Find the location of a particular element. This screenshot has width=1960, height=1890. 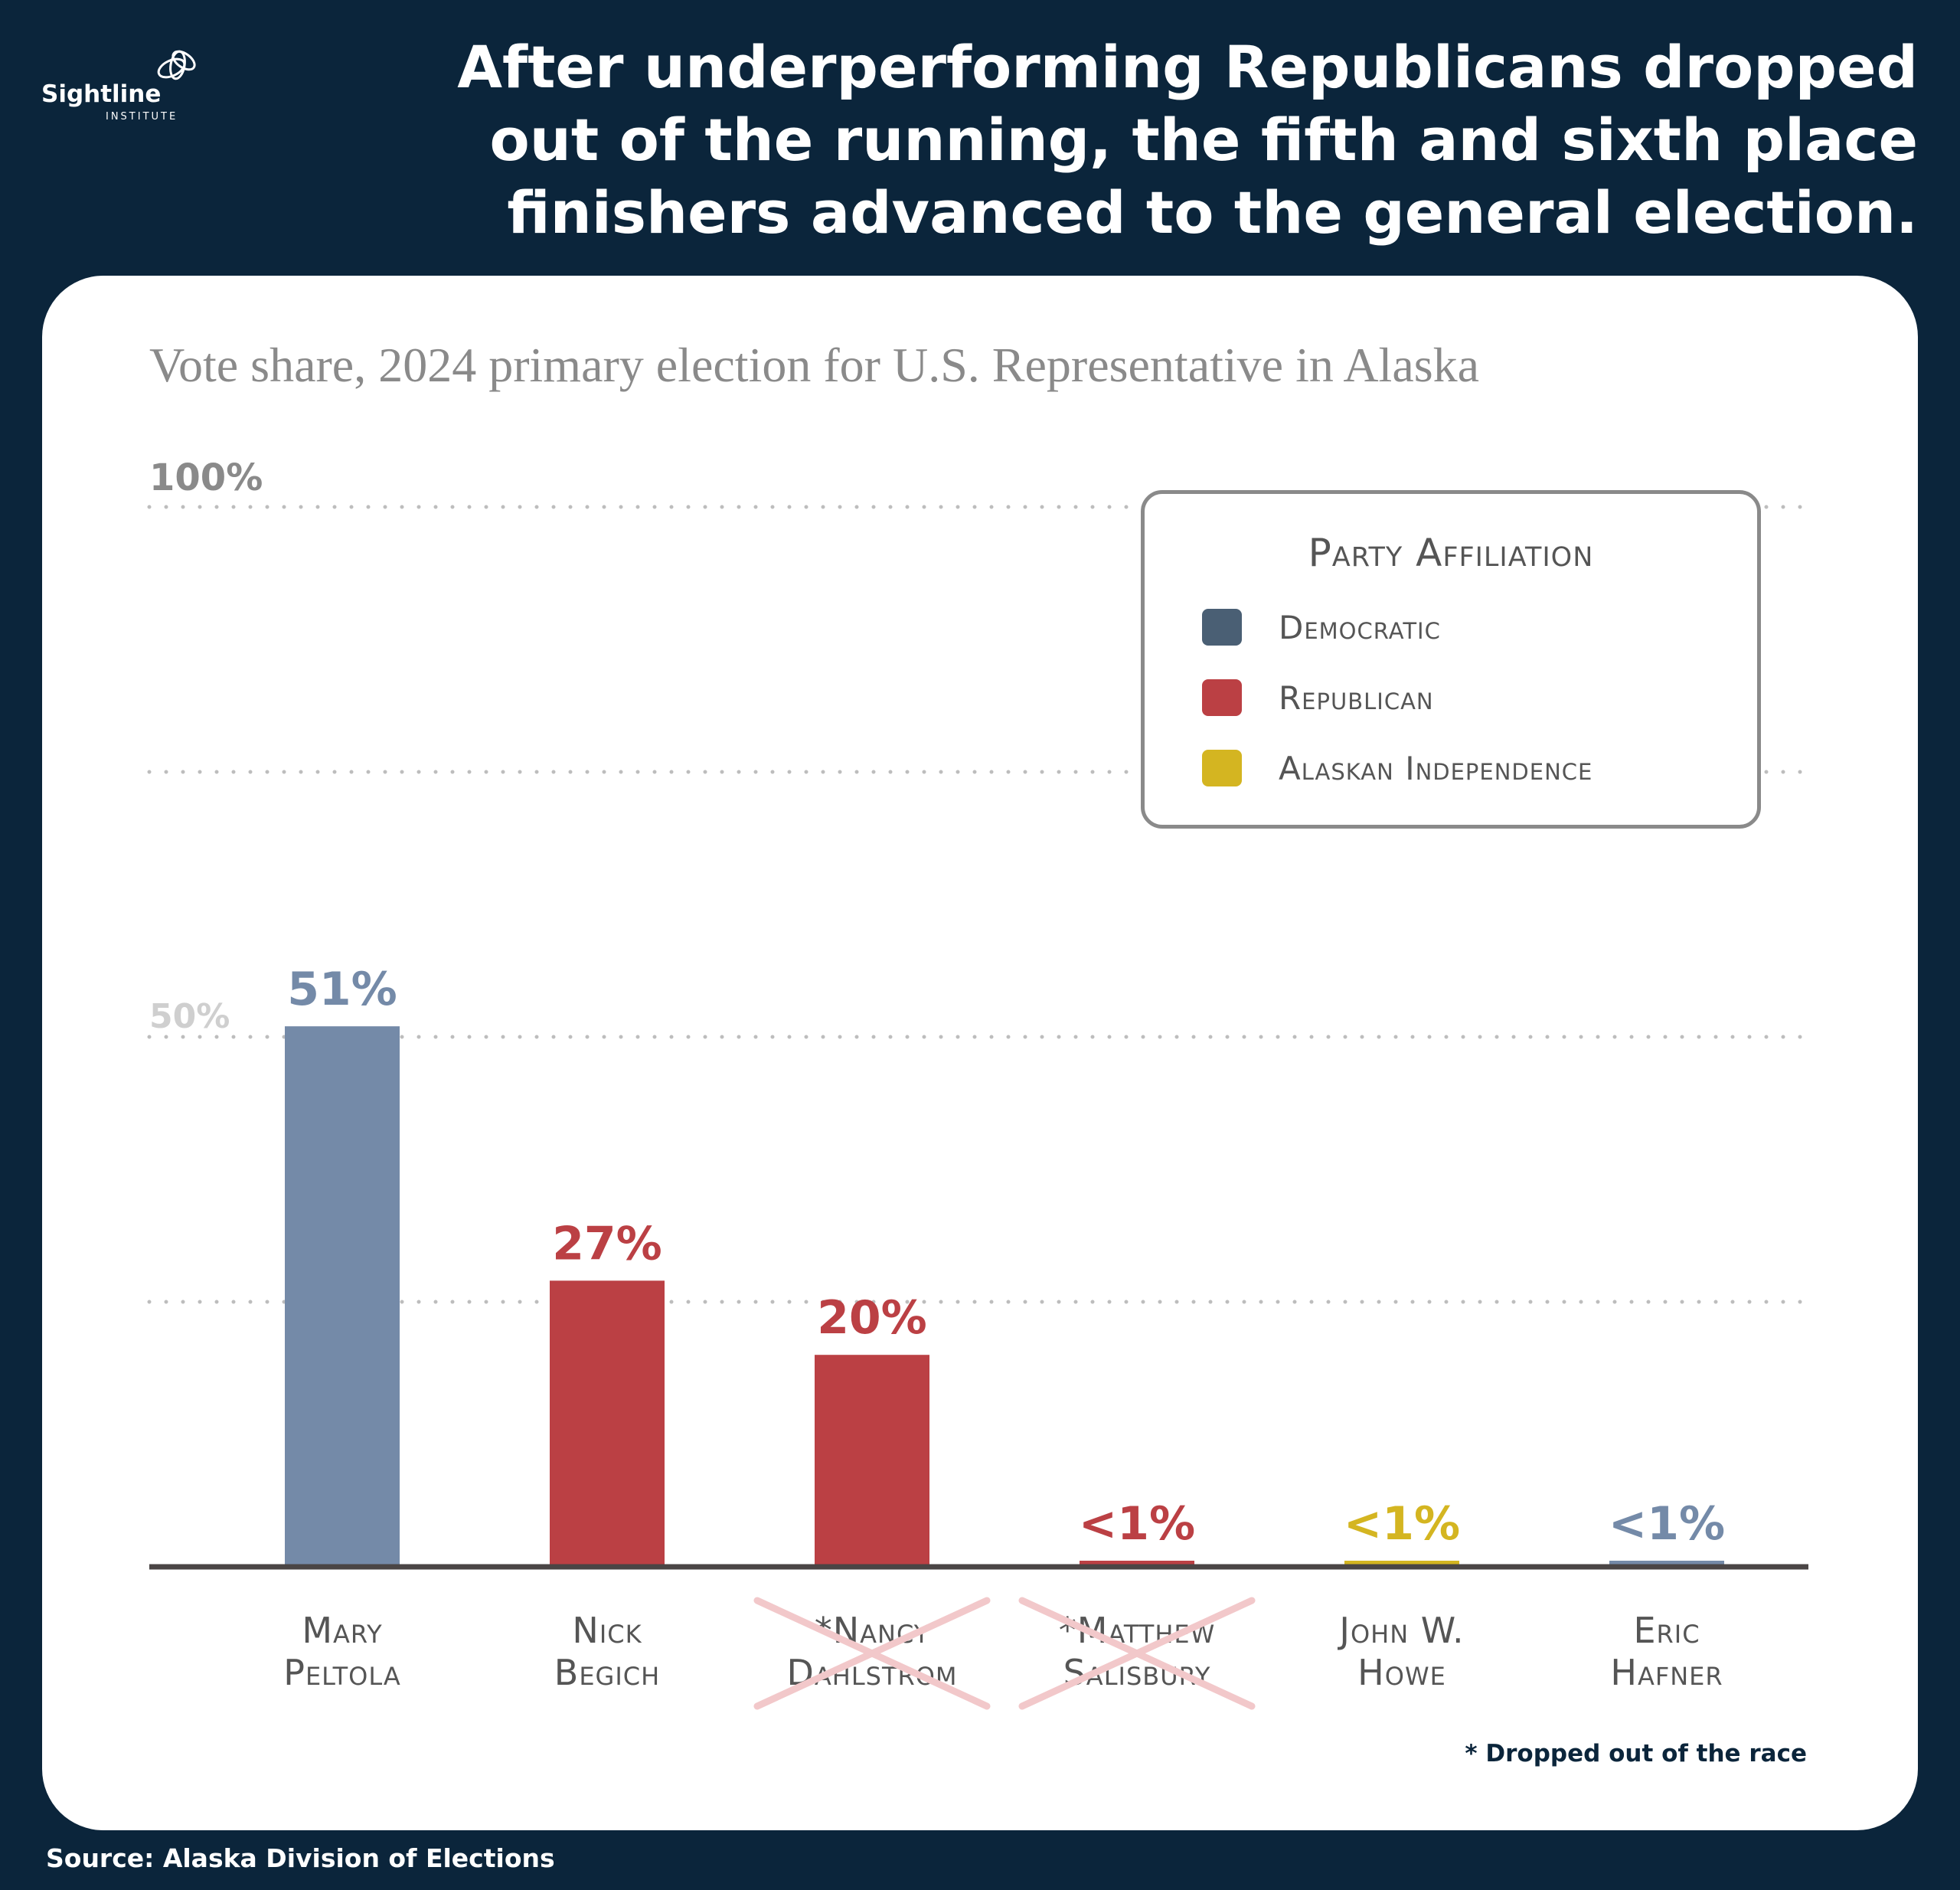

legend-label: Republican is located at coordinates (1356, 698).